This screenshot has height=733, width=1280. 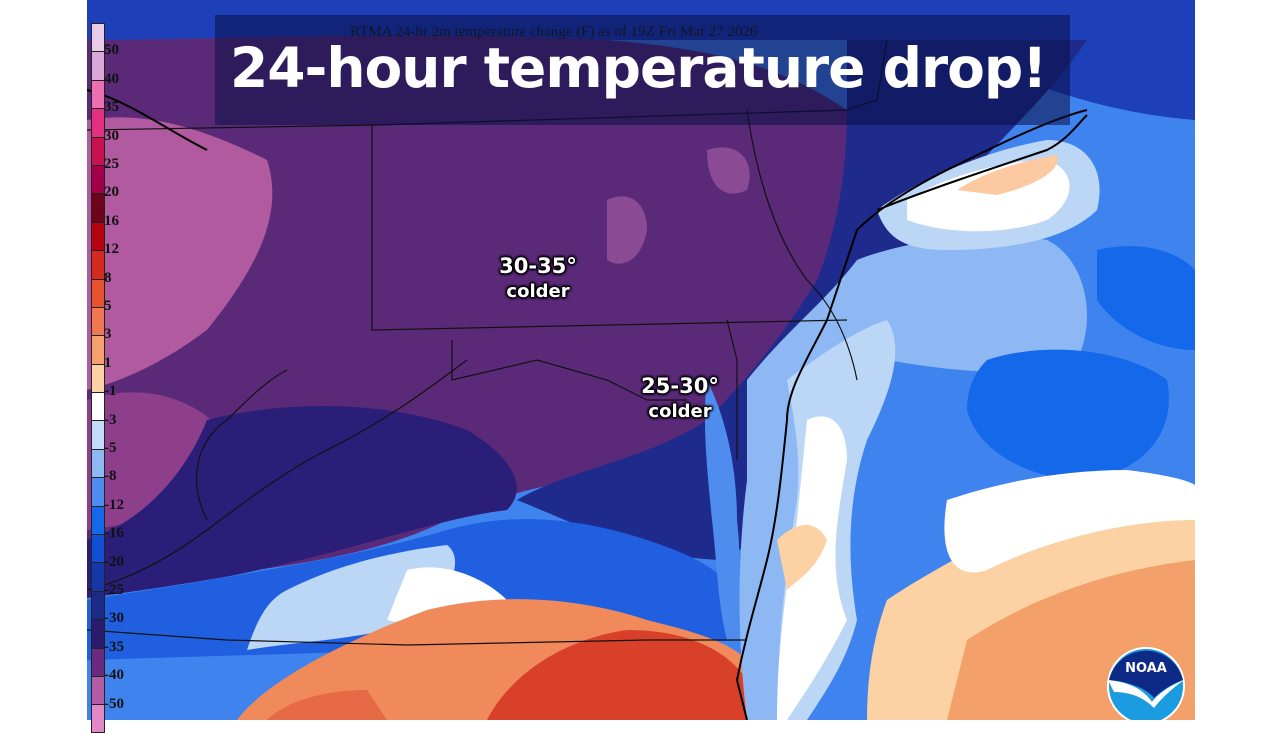 What do you see at coordinates (111, 220) in the screenshot?
I see `colorbar-tick-label: 16` at bounding box center [111, 220].